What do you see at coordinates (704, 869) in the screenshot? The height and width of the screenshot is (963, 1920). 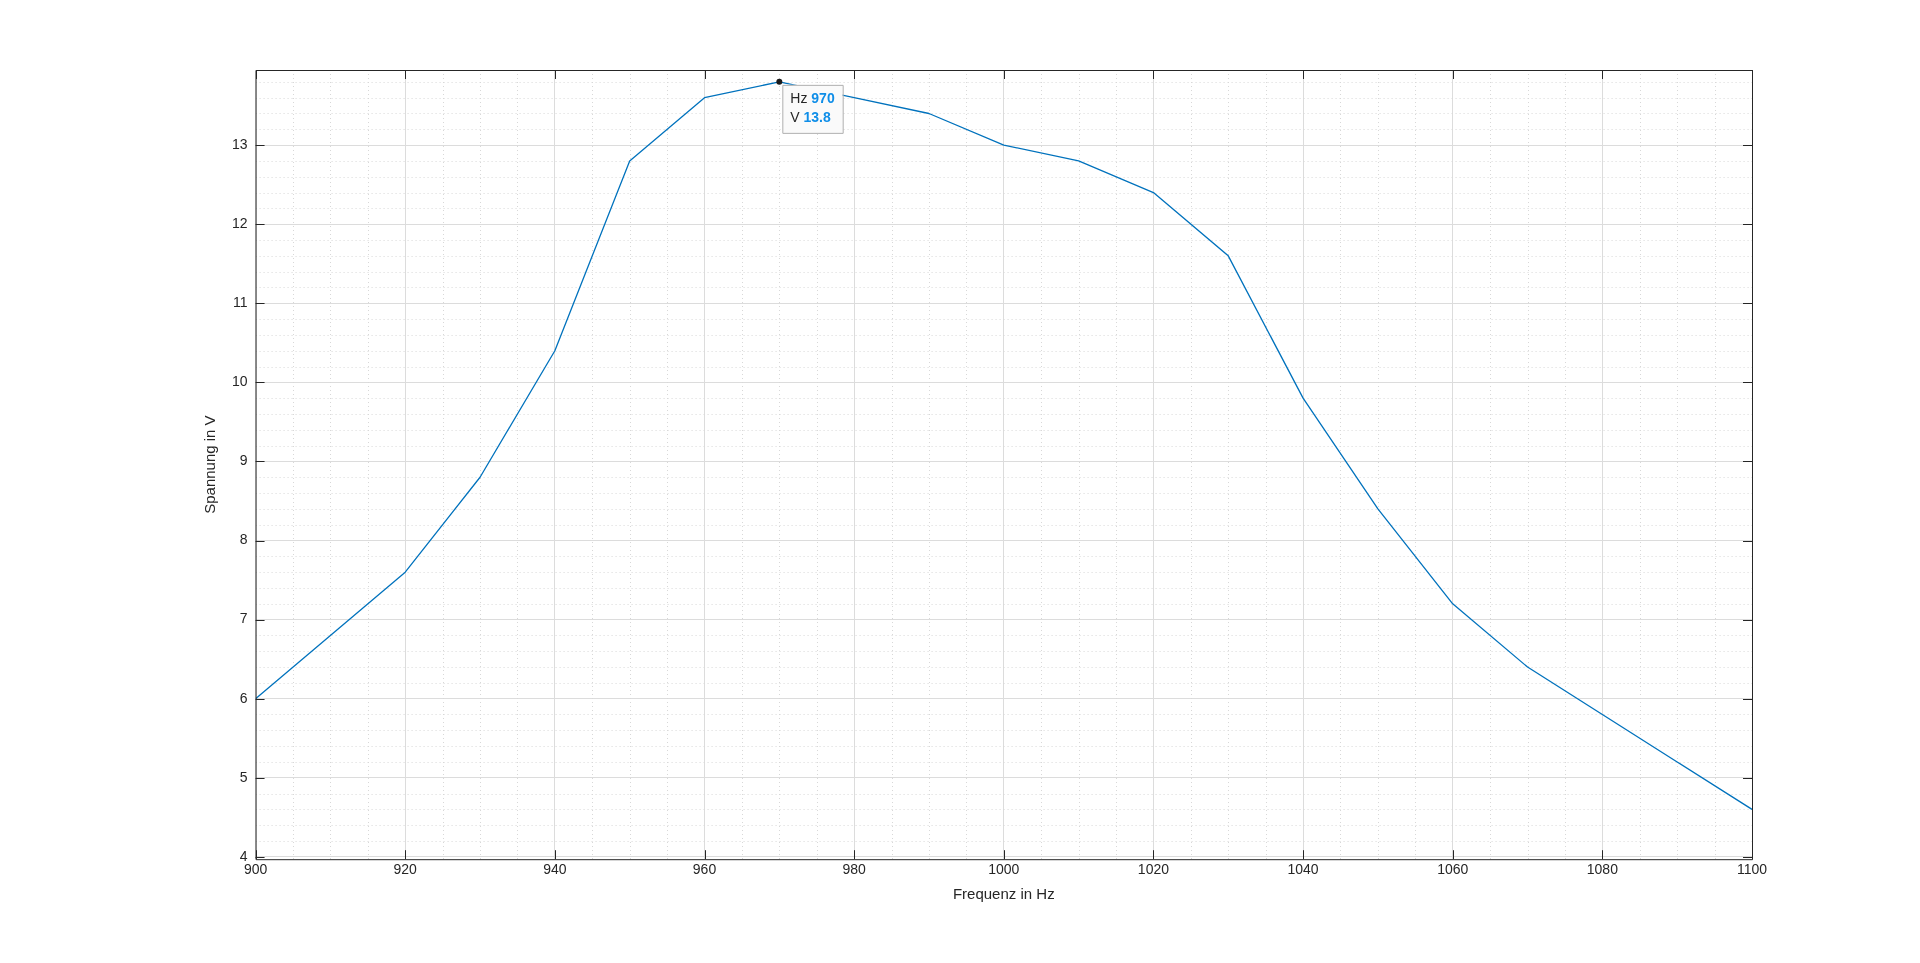 I see `x-tick-label: 960` at bounding box center [704, 869].